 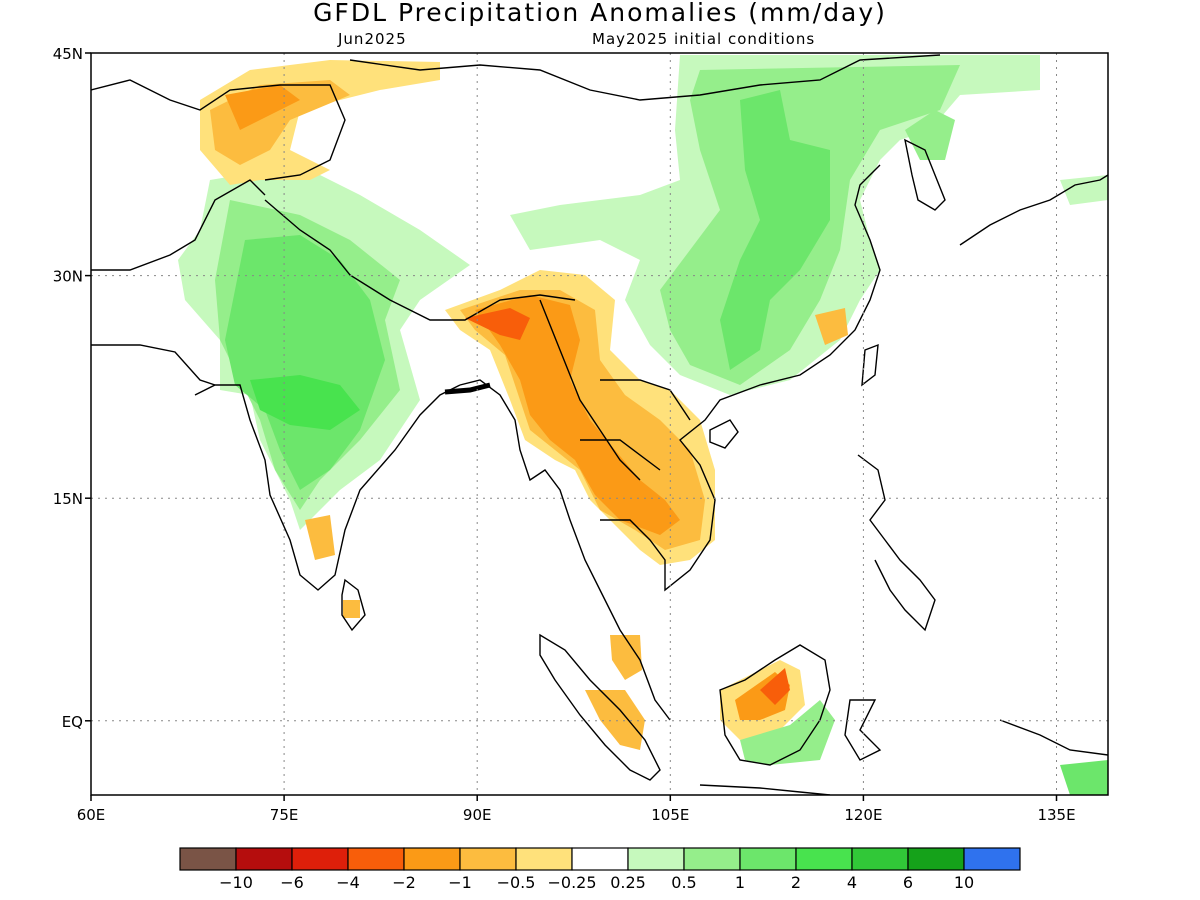 What do you see at coordinates (351, 609) in the screenshot?
I see `anomaly-sri-lanka` at bounding box center [351, 609].